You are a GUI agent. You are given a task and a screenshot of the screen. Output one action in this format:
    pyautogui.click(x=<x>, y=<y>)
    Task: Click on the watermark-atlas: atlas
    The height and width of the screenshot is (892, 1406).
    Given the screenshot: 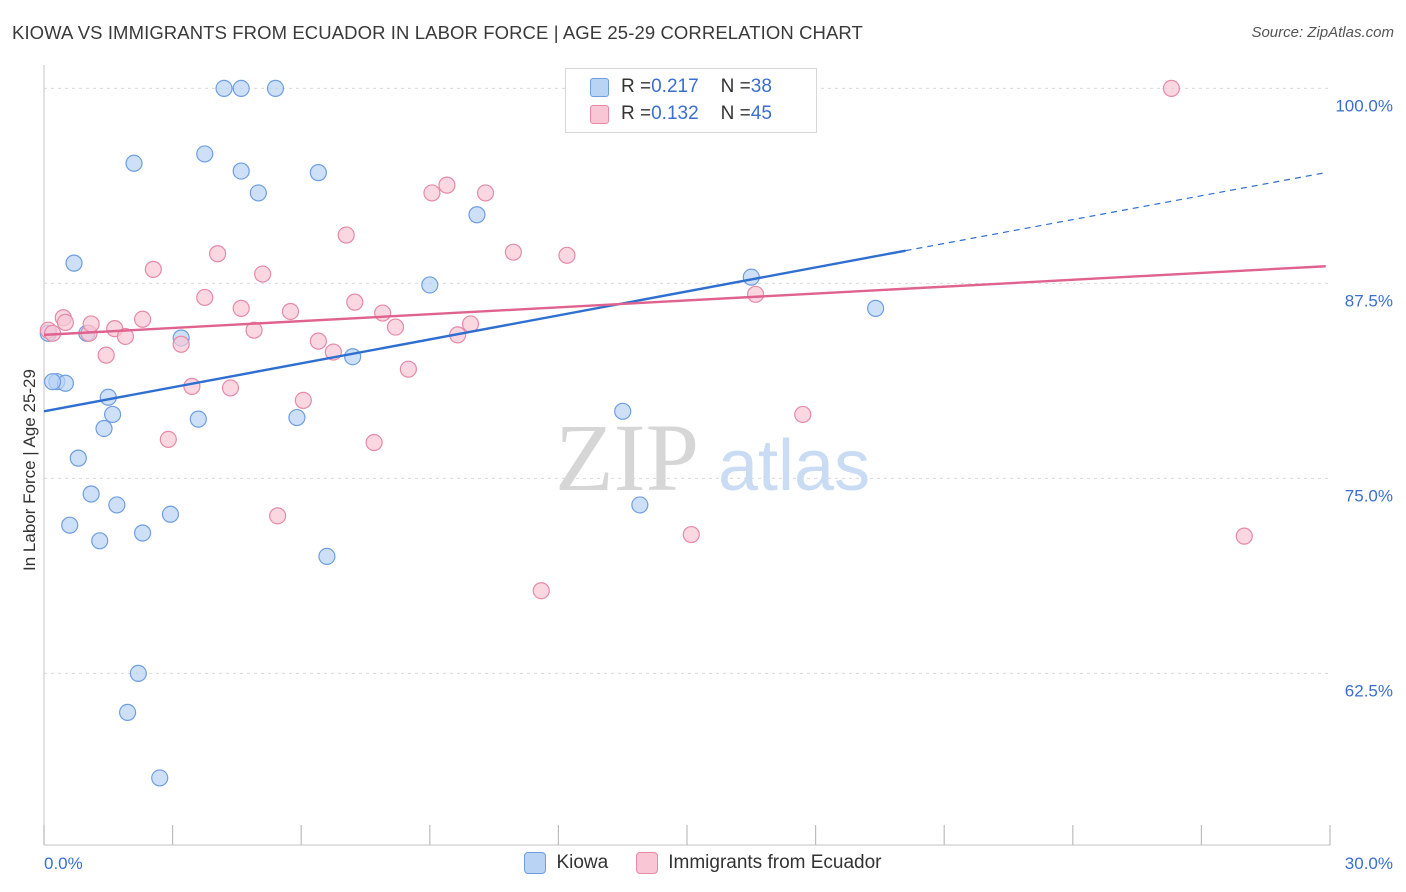 What is the action you would take?
    pyautogui.click(x=794, y=466)
    